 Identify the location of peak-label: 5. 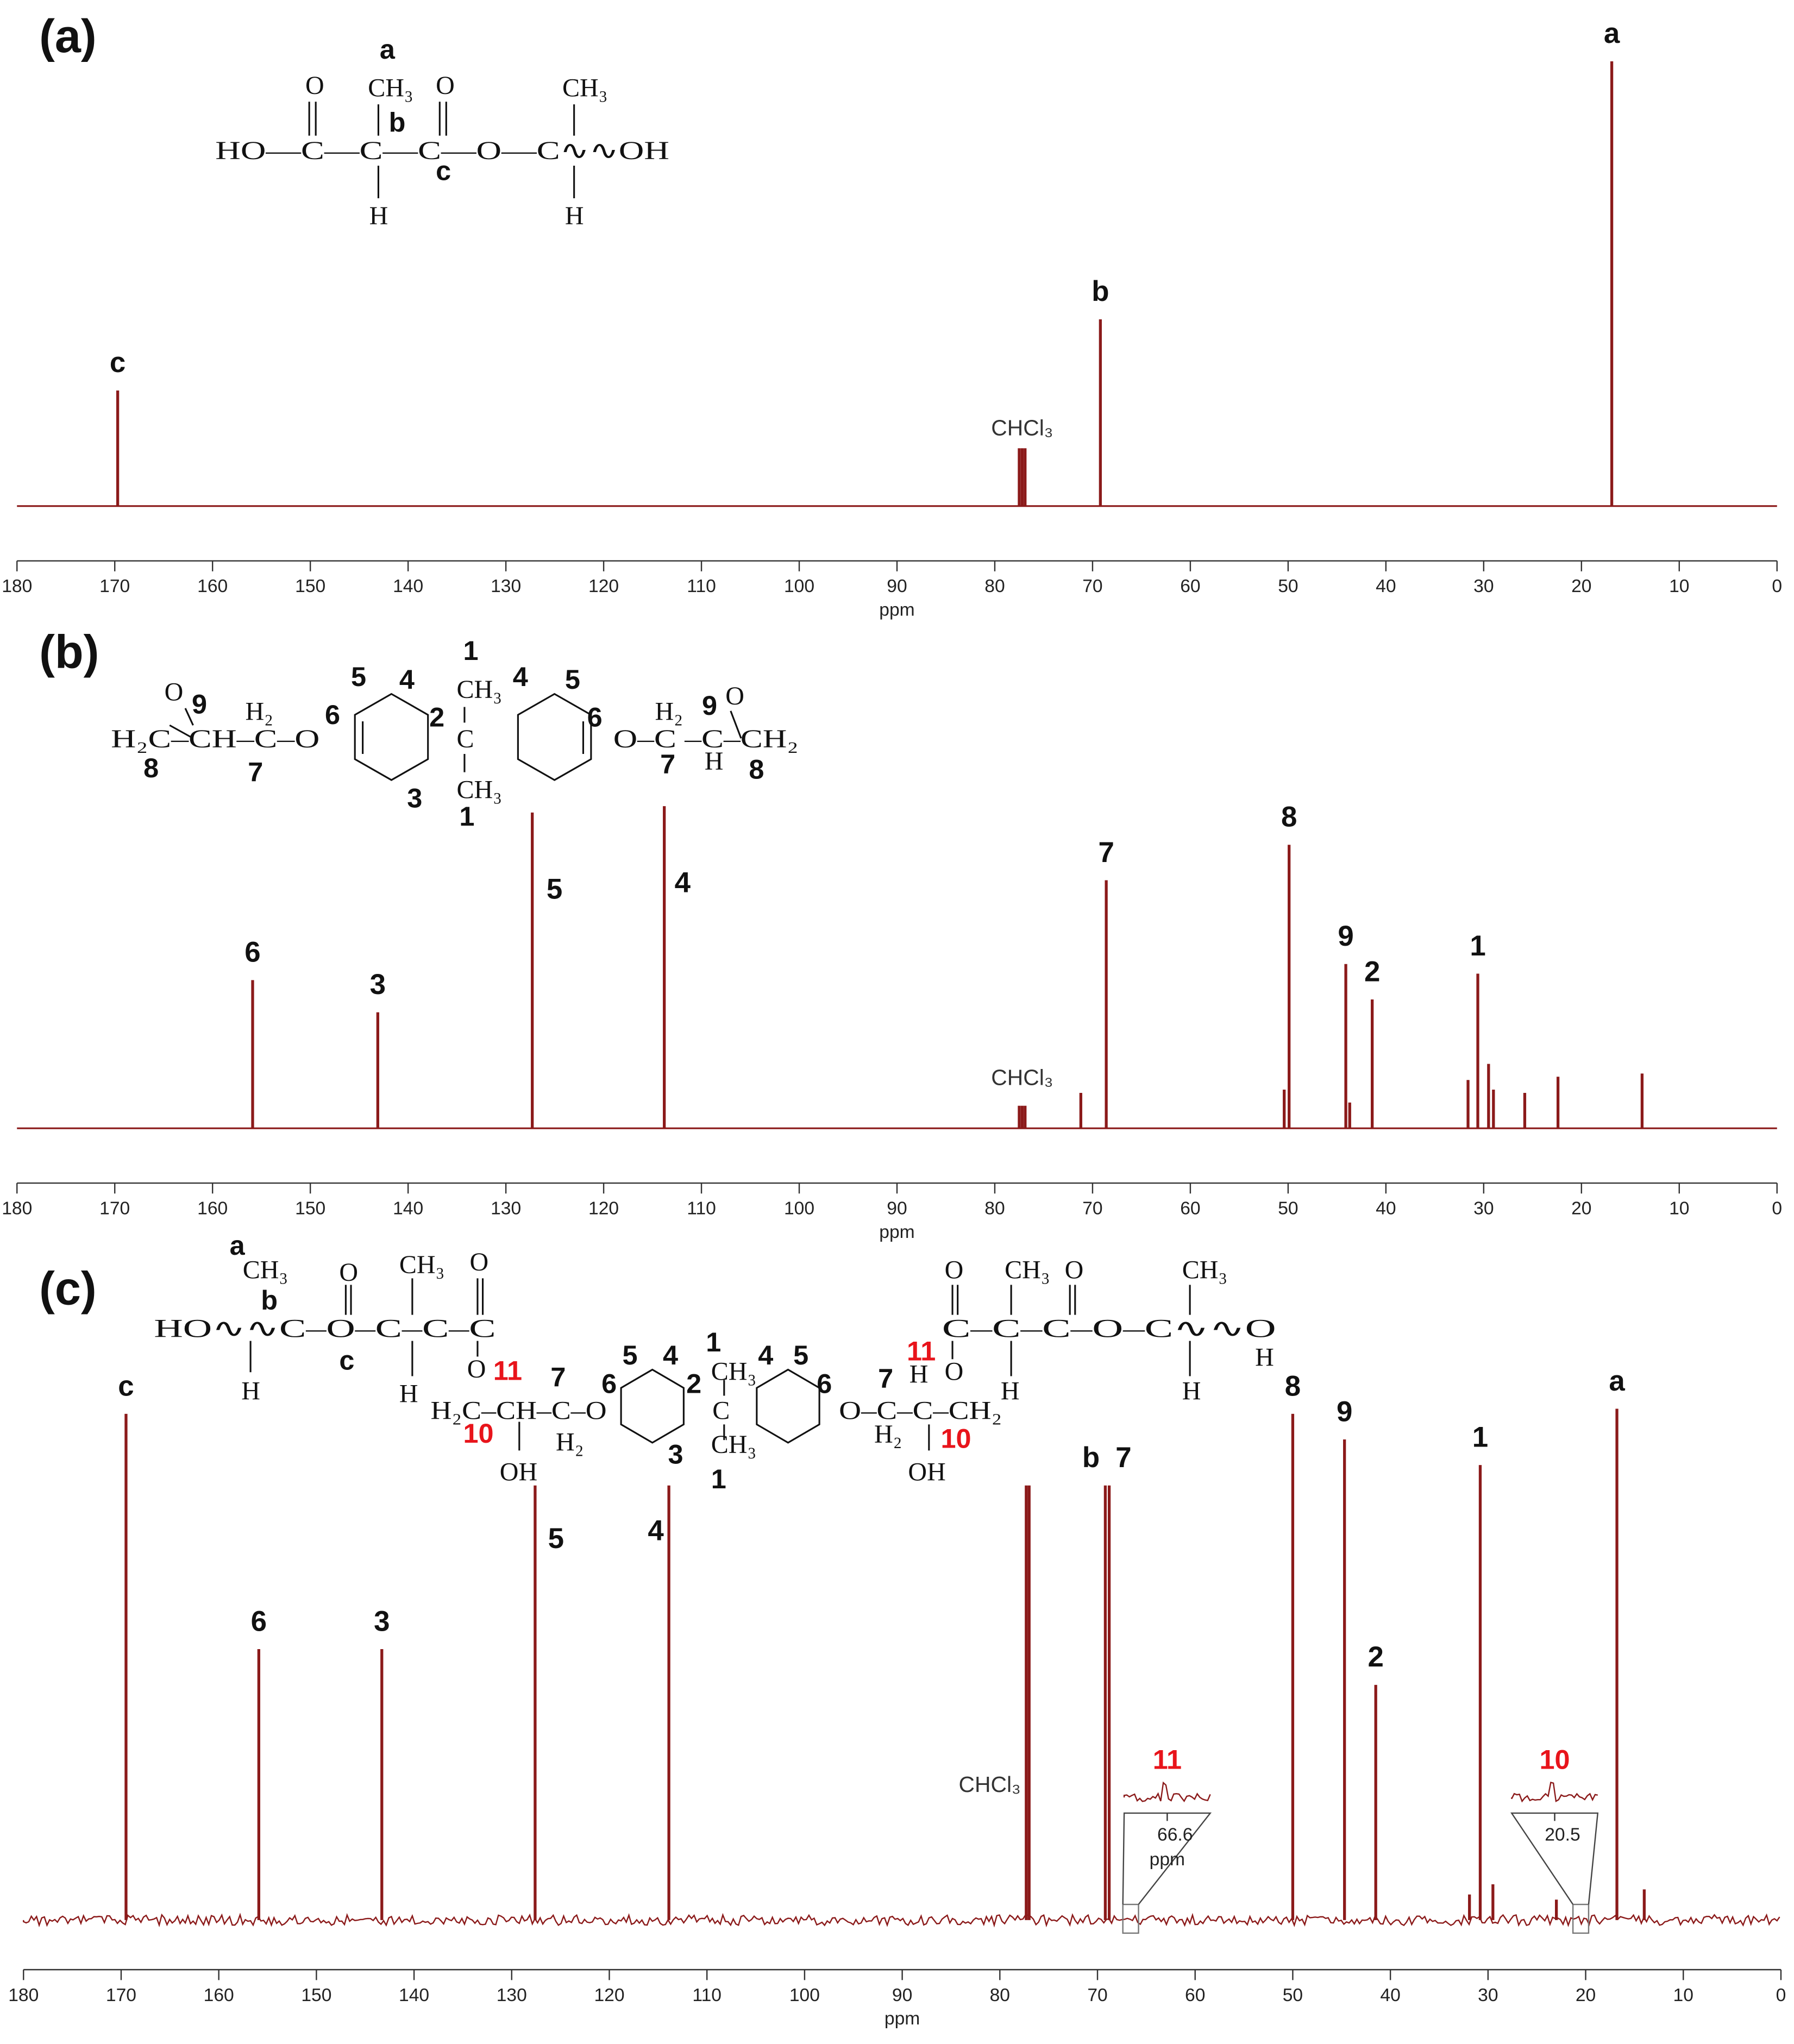
(556, 1539).